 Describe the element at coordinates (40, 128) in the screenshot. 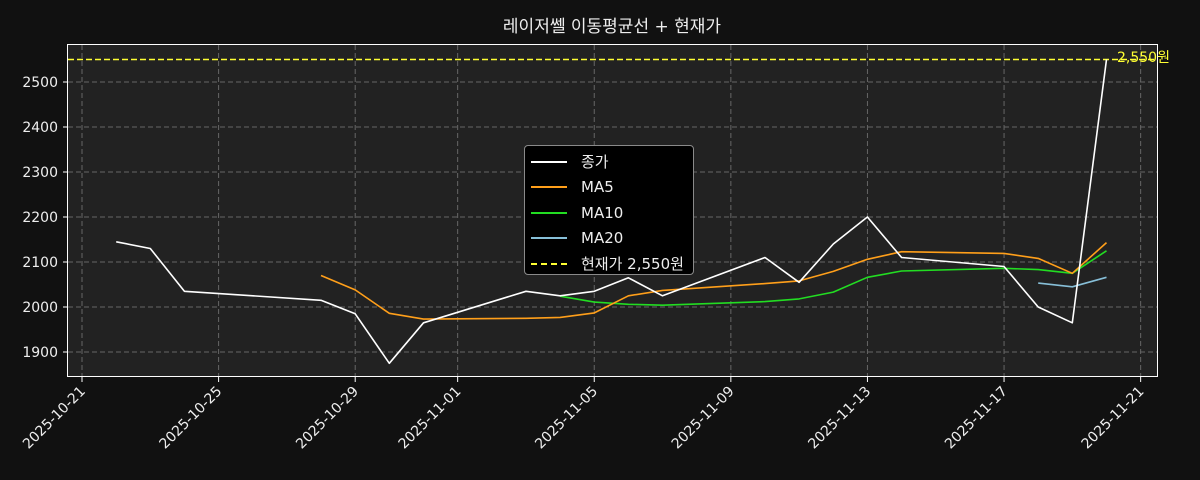

I see `y-tick-label: 2400` at that location.